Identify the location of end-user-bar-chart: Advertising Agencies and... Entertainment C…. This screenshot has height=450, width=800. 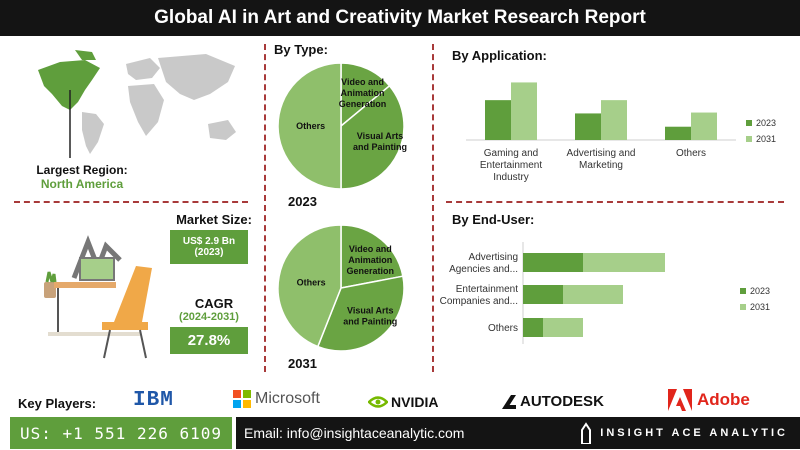
(605, 293).